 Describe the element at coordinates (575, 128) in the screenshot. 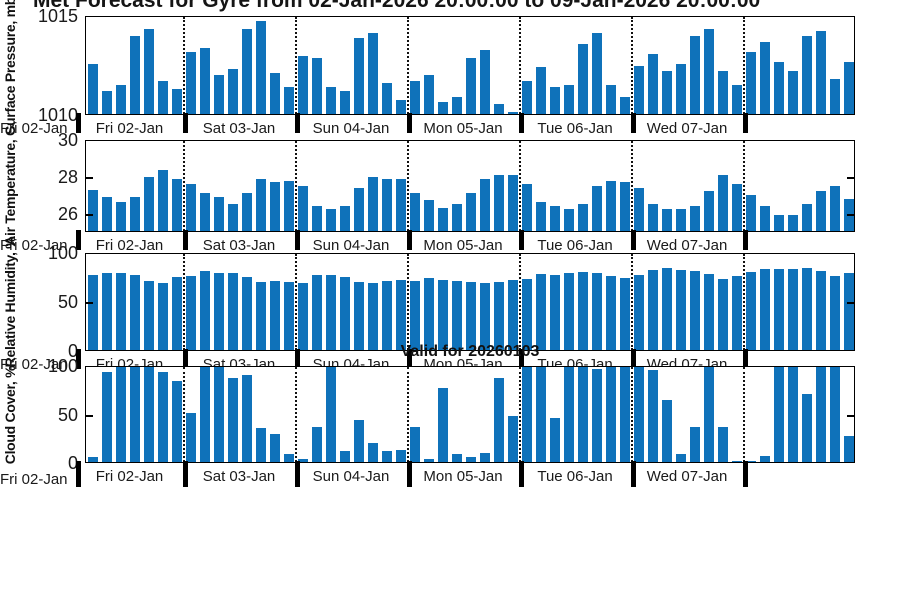

I see `day-label: Tue 06-Jan` at that location.